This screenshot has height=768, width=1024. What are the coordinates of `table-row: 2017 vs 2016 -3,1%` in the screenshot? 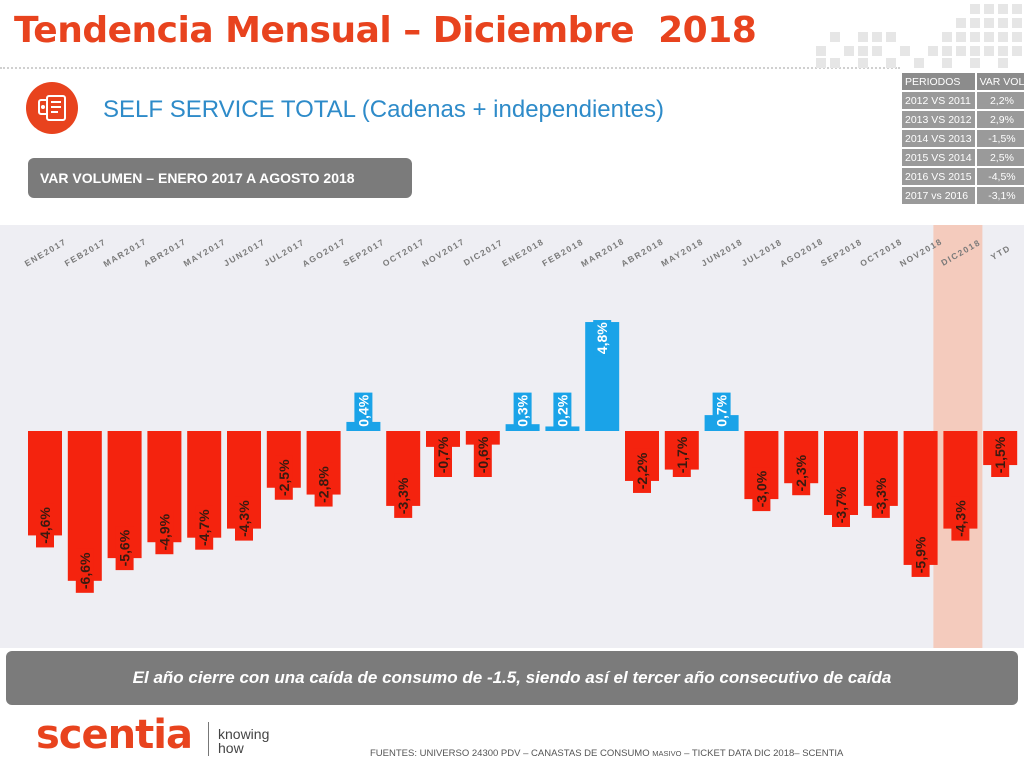 It's located at (962, 195).